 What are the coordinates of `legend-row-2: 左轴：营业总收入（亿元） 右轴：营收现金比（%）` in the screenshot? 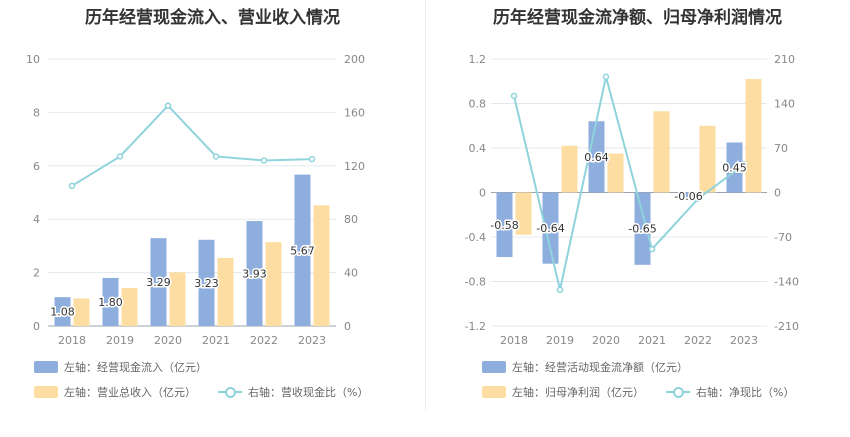 It's located at (201, 392).